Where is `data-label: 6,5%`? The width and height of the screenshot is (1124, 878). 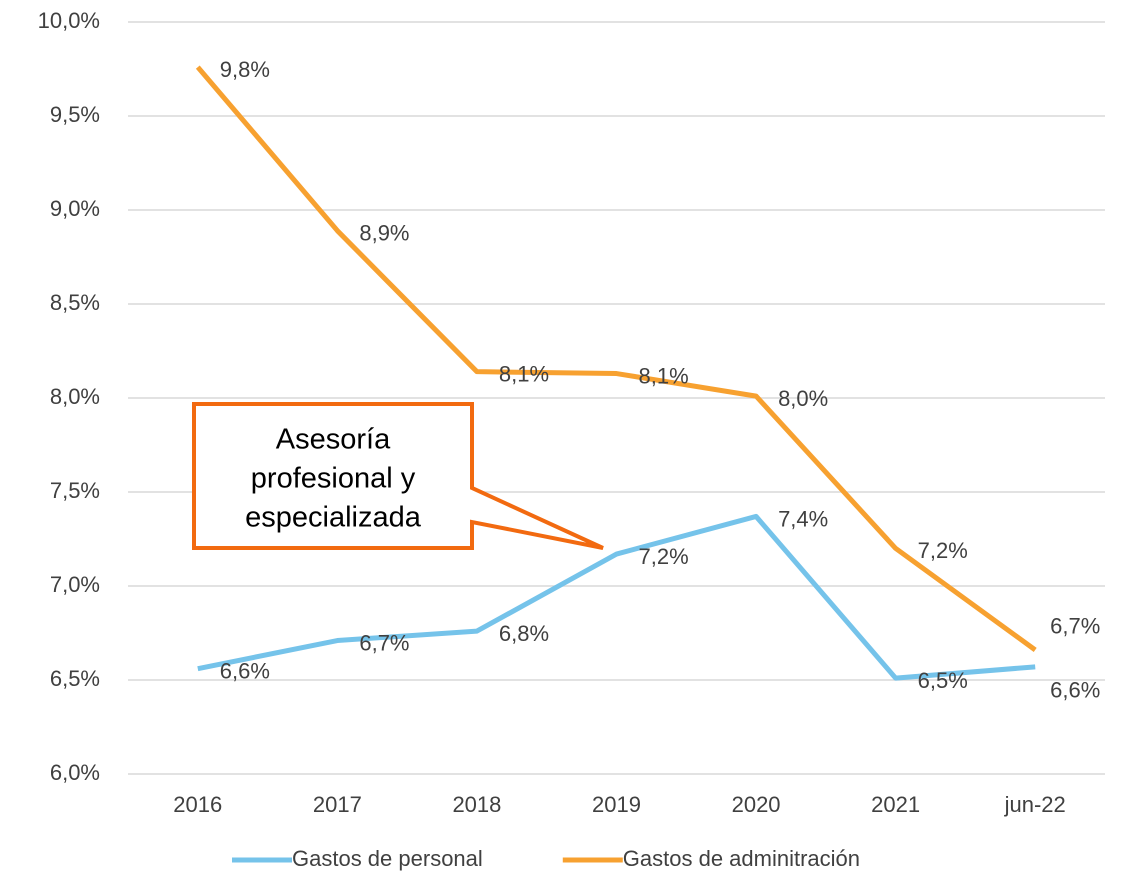
data-label: 6,5% is located at coordinates (943, 680).